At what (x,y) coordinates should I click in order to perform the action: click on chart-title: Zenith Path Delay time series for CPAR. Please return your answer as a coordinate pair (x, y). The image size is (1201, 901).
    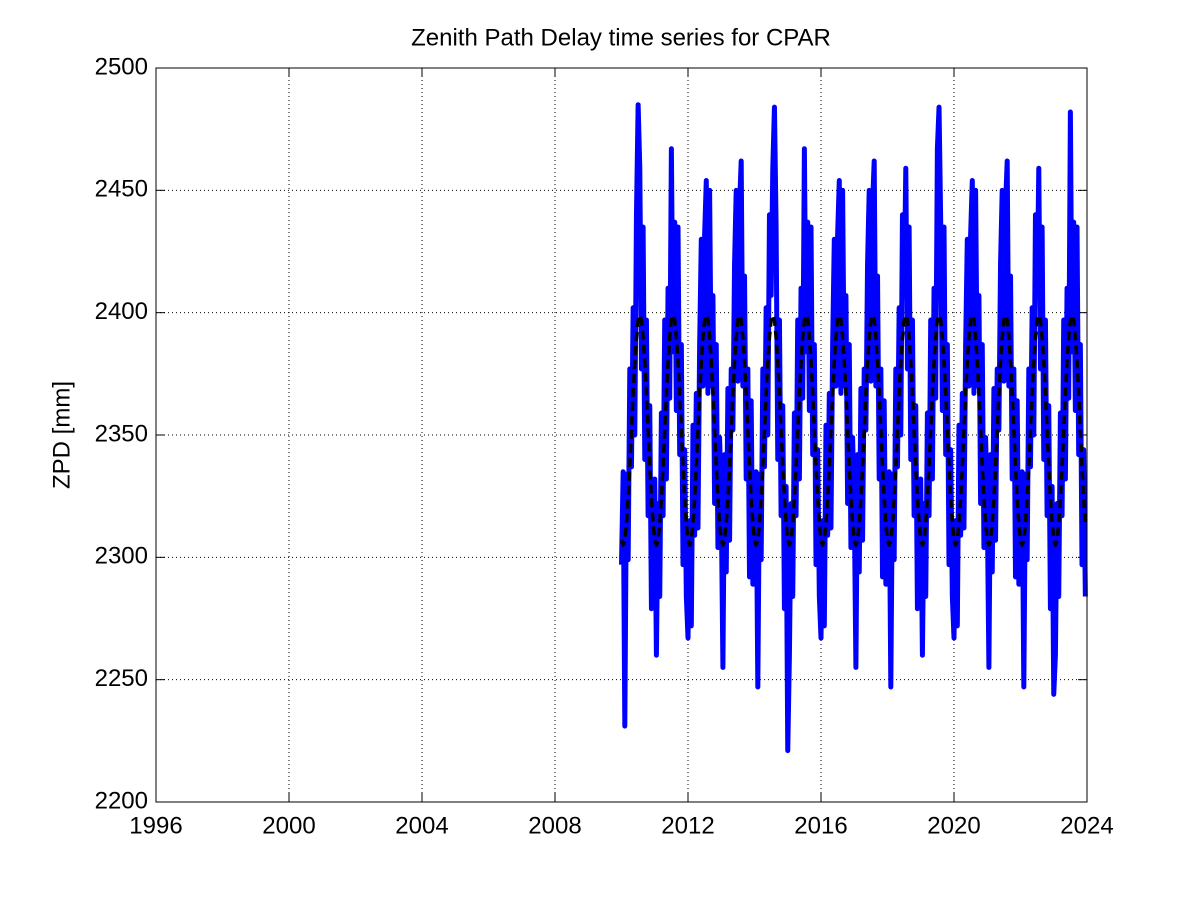
    Looking at the image, I should click on (621, 37).